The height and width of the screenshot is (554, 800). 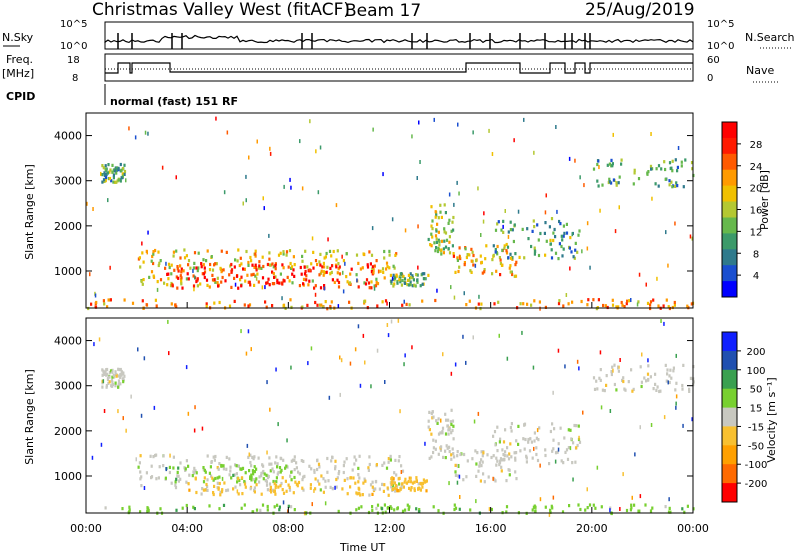 What do you see at coordinates (362, 547) in the screenshot?
I see `x-axis-label: Time UT` at bounding box center [362, 547].